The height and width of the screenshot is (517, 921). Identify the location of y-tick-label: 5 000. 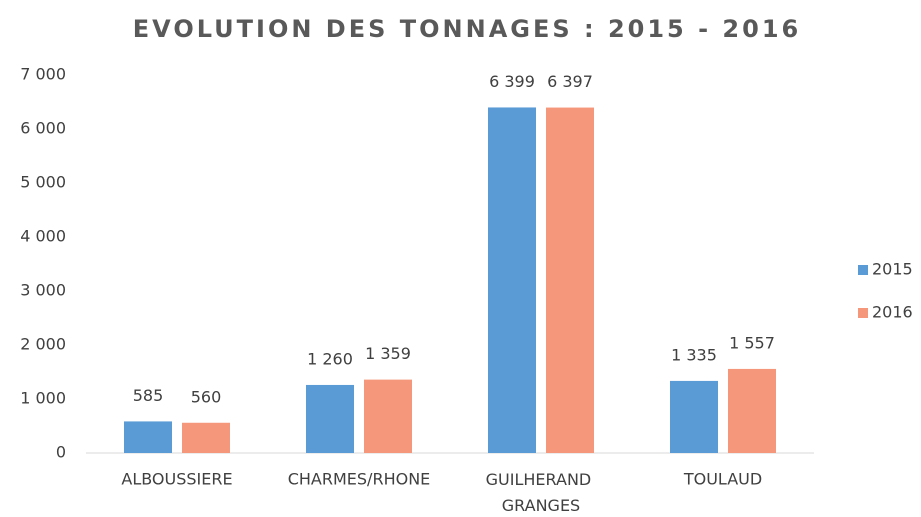
(43, 182).